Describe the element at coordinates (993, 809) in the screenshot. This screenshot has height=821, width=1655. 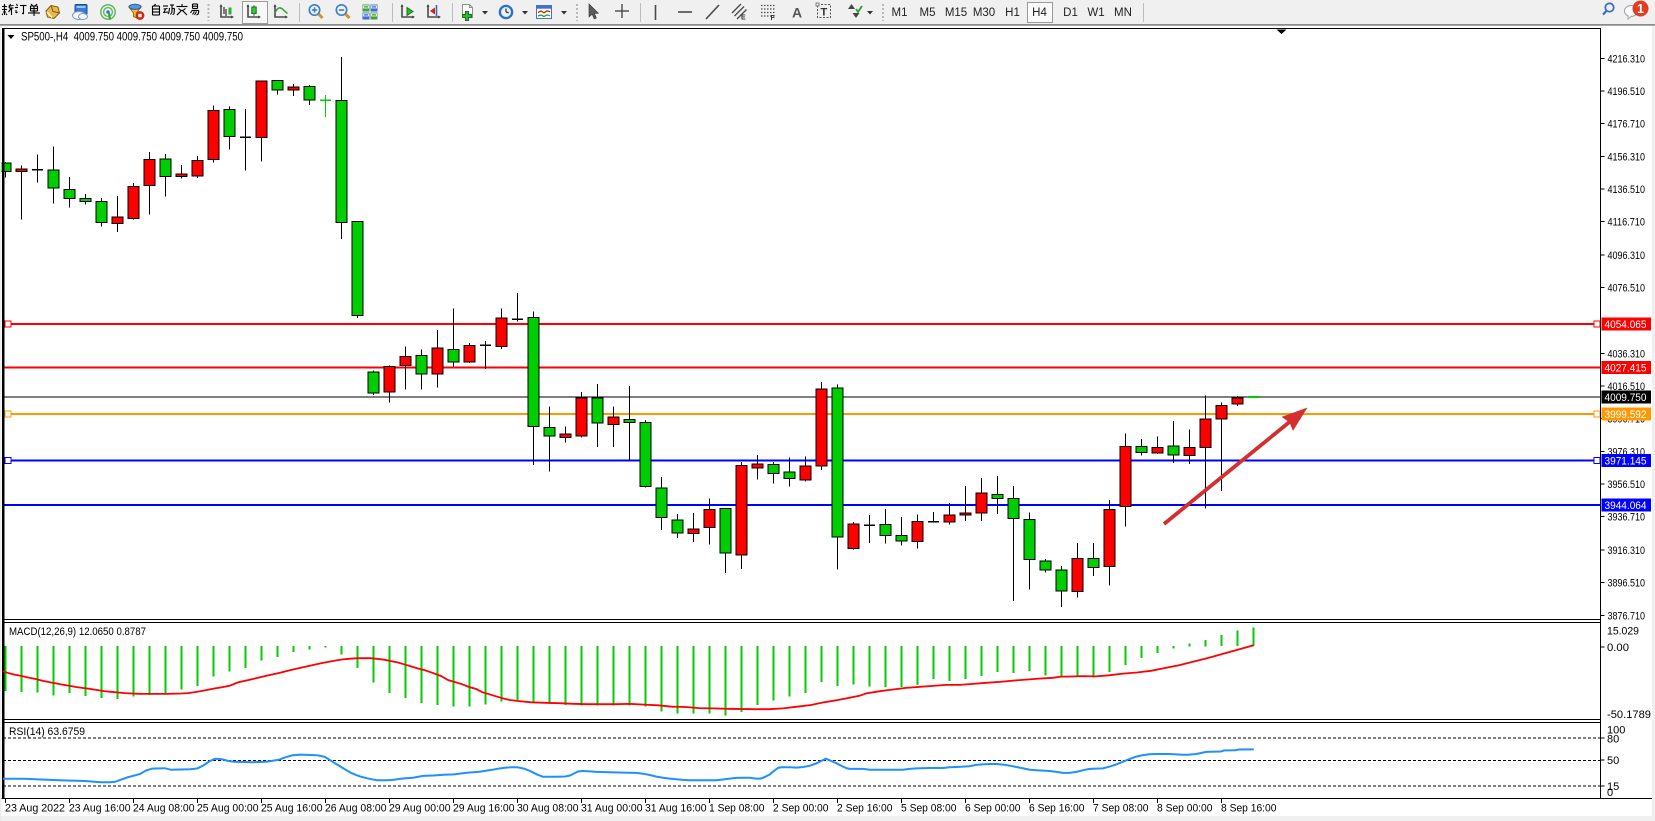
I see `svg-text: 6 Sep 00:00` at that location.